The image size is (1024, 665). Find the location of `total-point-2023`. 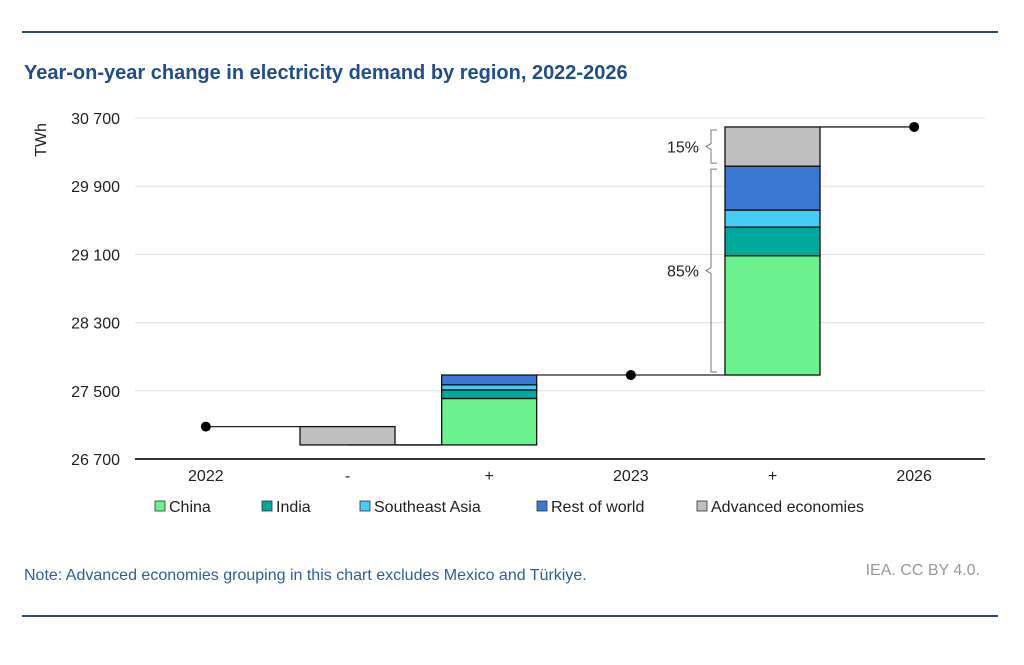

total-point-2023 is located at coordinates (630, 375).